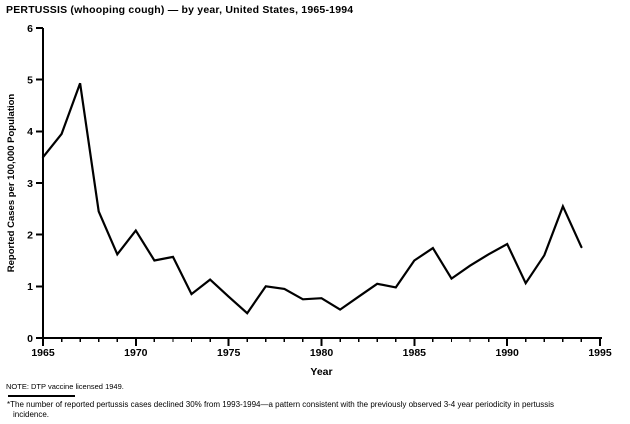  What do you see at coordinates (136, 353) in the screenshot?
I see `x-tick-label: 1970` at bounding box center [136, 353].